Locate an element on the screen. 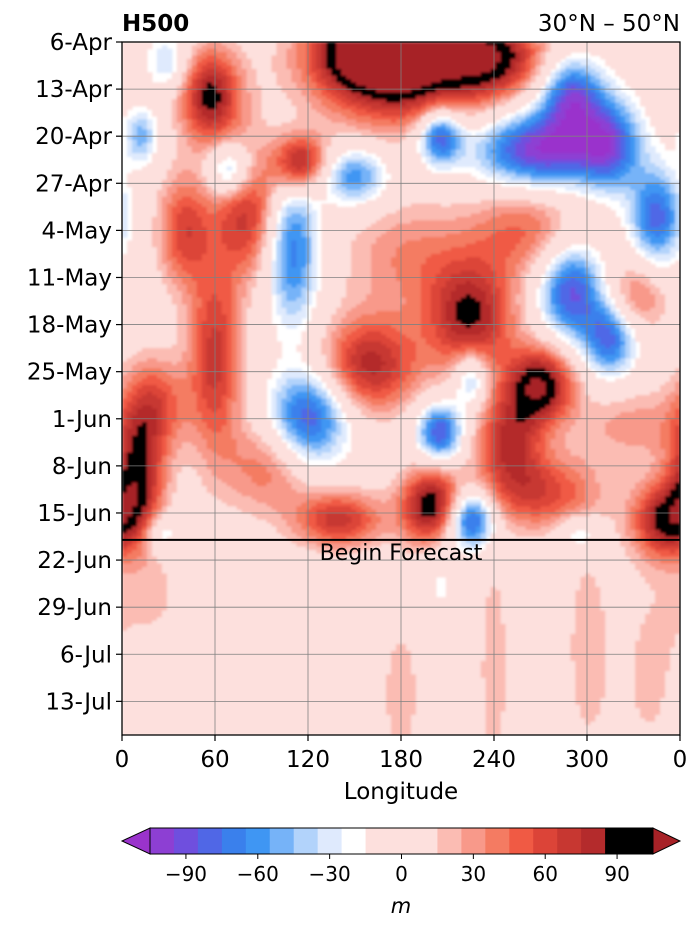  colorbar-extend-high is located at coordinates (666, 841).